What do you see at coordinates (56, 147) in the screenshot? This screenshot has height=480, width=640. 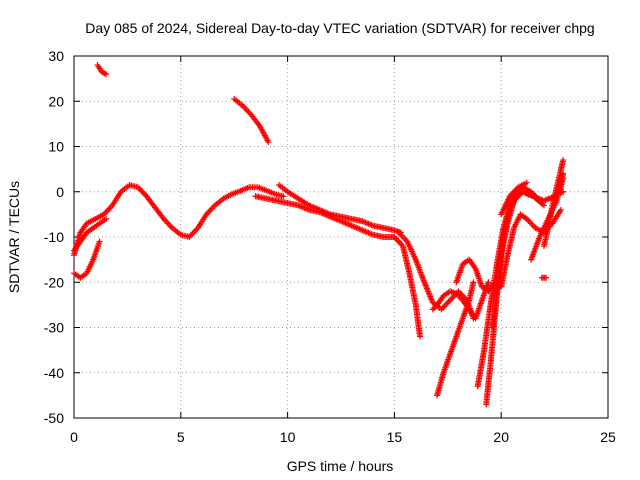 I see `y-tick-label: 10` at bounding box center [56, 147].